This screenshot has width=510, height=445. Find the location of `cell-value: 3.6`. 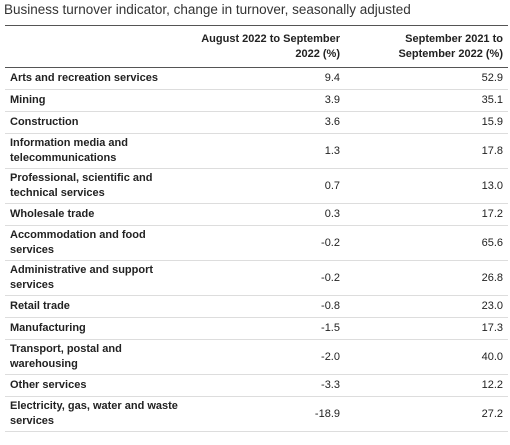

cell-value: 3.6 is located at coordinates (270, 122).